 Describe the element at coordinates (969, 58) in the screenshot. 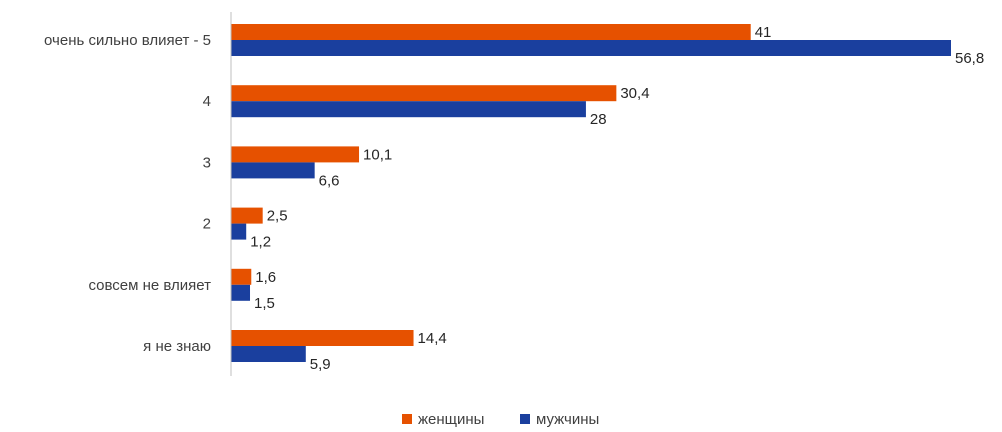

I see `data-label: 56,8` at that location.